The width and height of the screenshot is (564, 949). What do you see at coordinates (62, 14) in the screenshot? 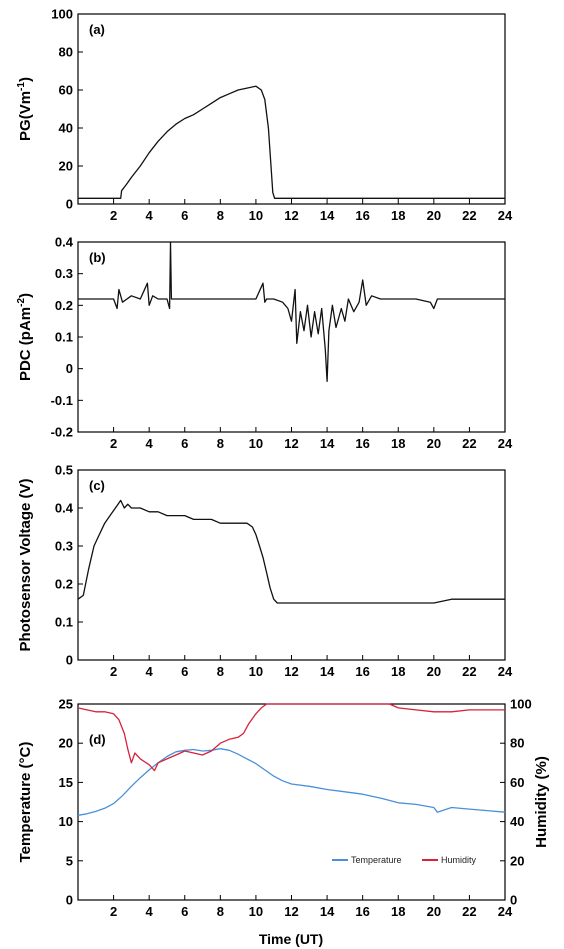
I see `ytick-label: 100` at bounding box center [62, 14].